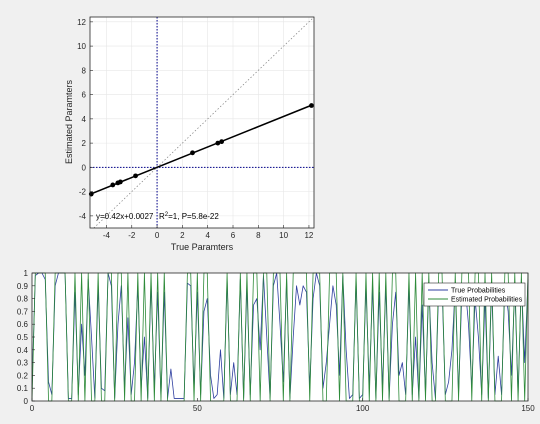  What do you see at coordinates (26, 273) in the screenshot?
I see `line-y-tick-label: 1` at bounding box center [26, 273].